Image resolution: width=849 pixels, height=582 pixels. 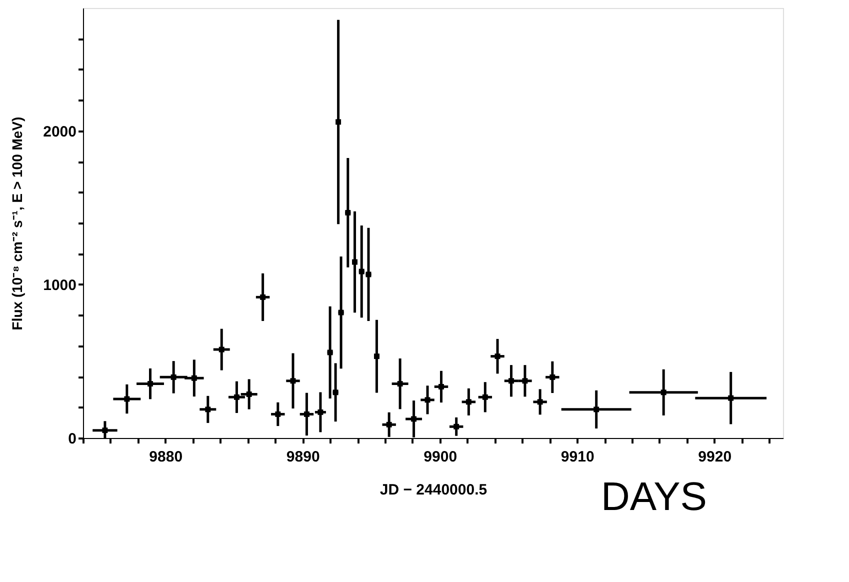 I want to click on x-axis-title: JD − 2440000.5, so click(x=434, y=490).